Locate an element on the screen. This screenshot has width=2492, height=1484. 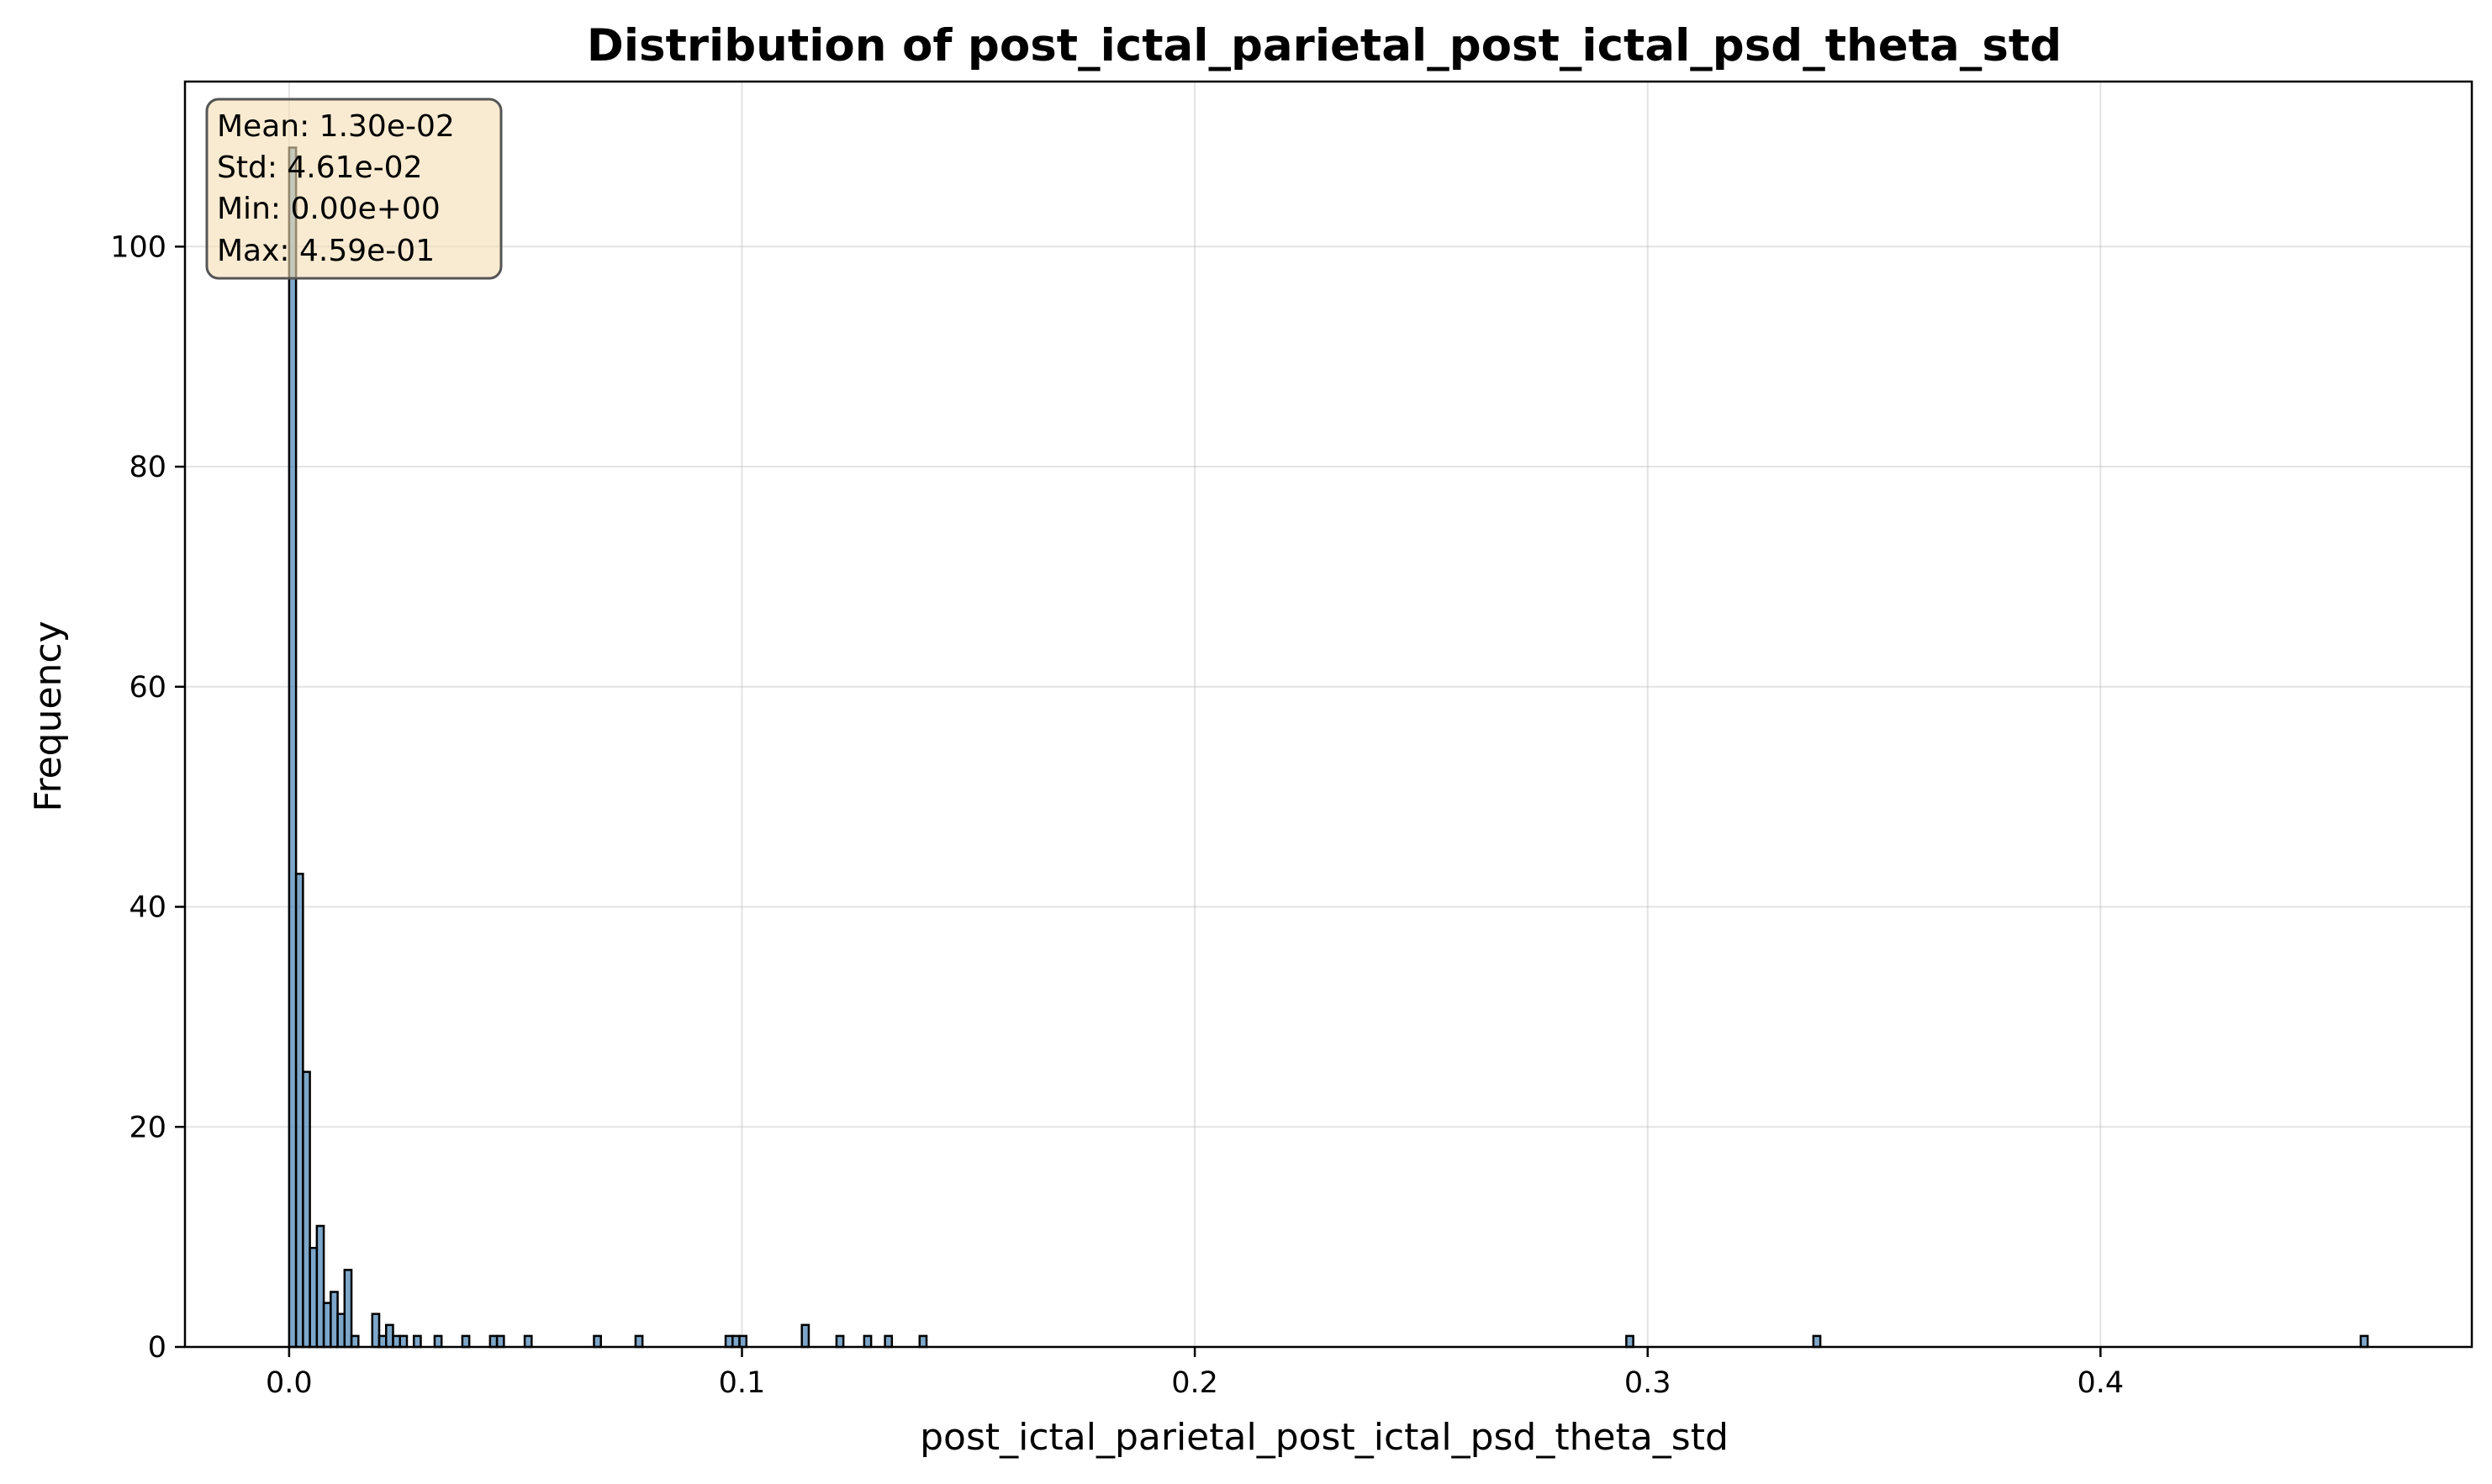
stats-min: Min: 0.00e+00 is located at coordinates (329, 209).